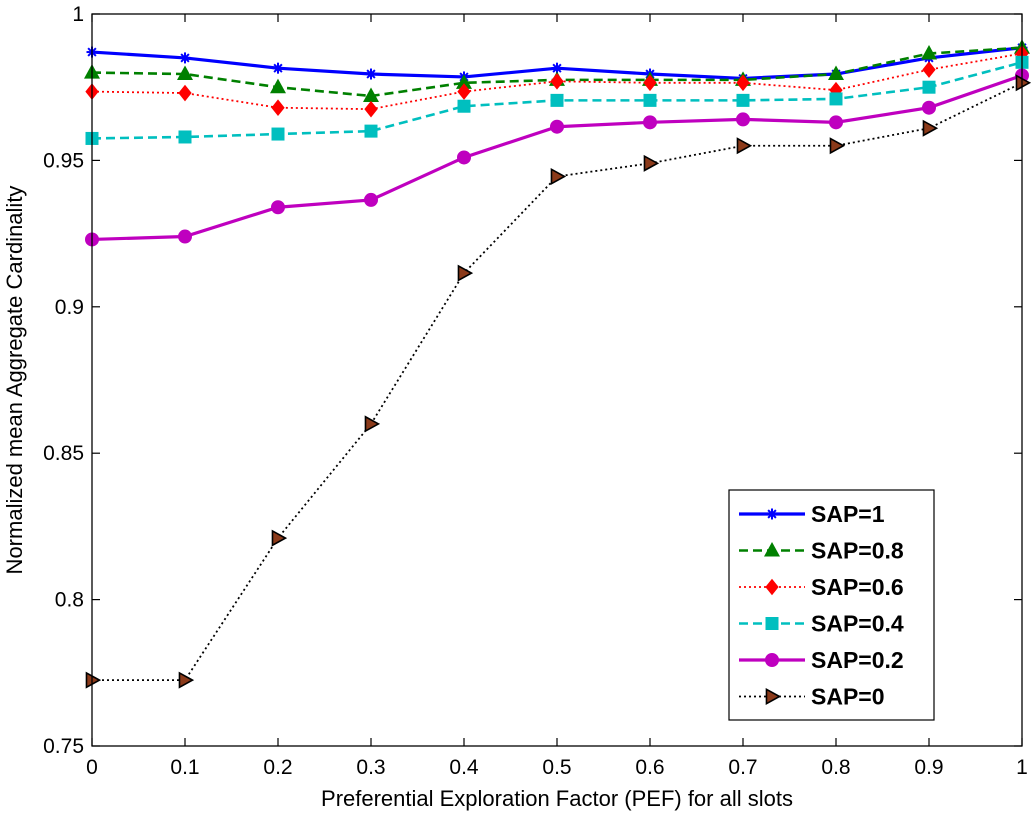 The height and width of the screenshot is (814, 1034). What do you see at coordinates (1022, 767) in the screenshot?
I see `x-tick-label: 1` at bounding box center [1022, 767].